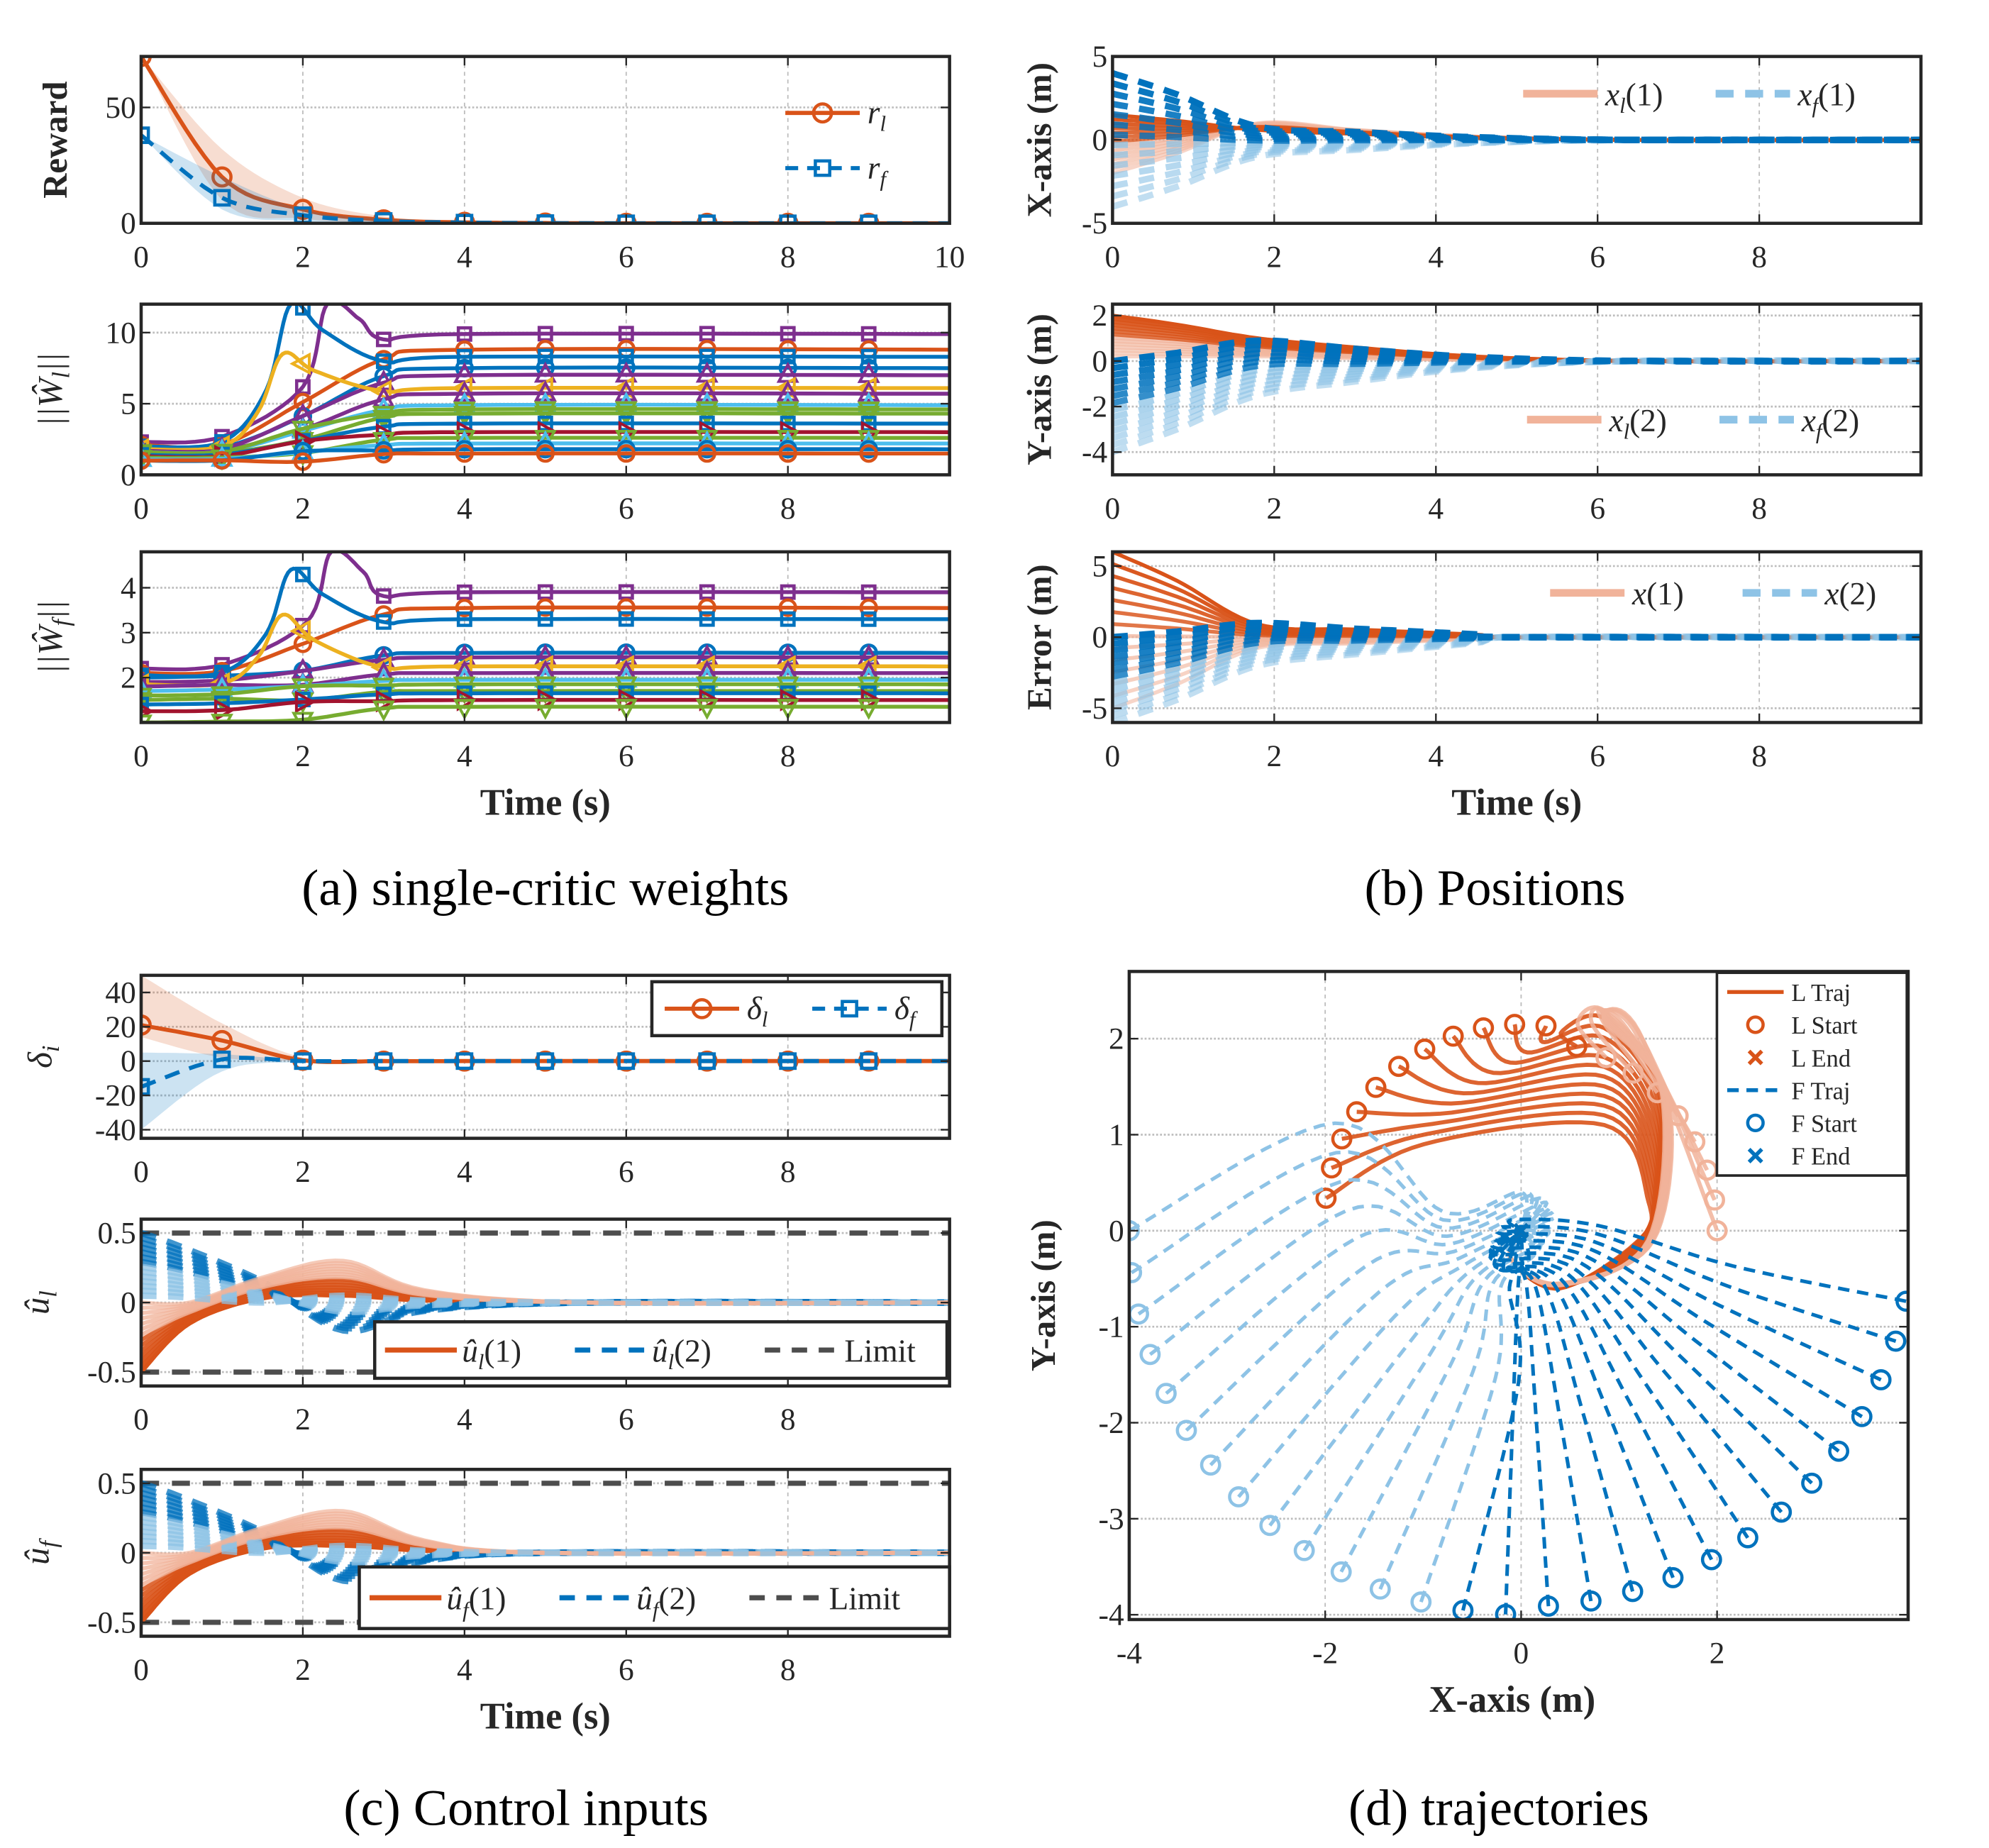 Image resolution: width=1989 pixels, height=1848 pixels. Describe the element at coordinates (1039, 389) in the screenshot. I see `ypos-ylabel: Y-axis (m)` at that location.